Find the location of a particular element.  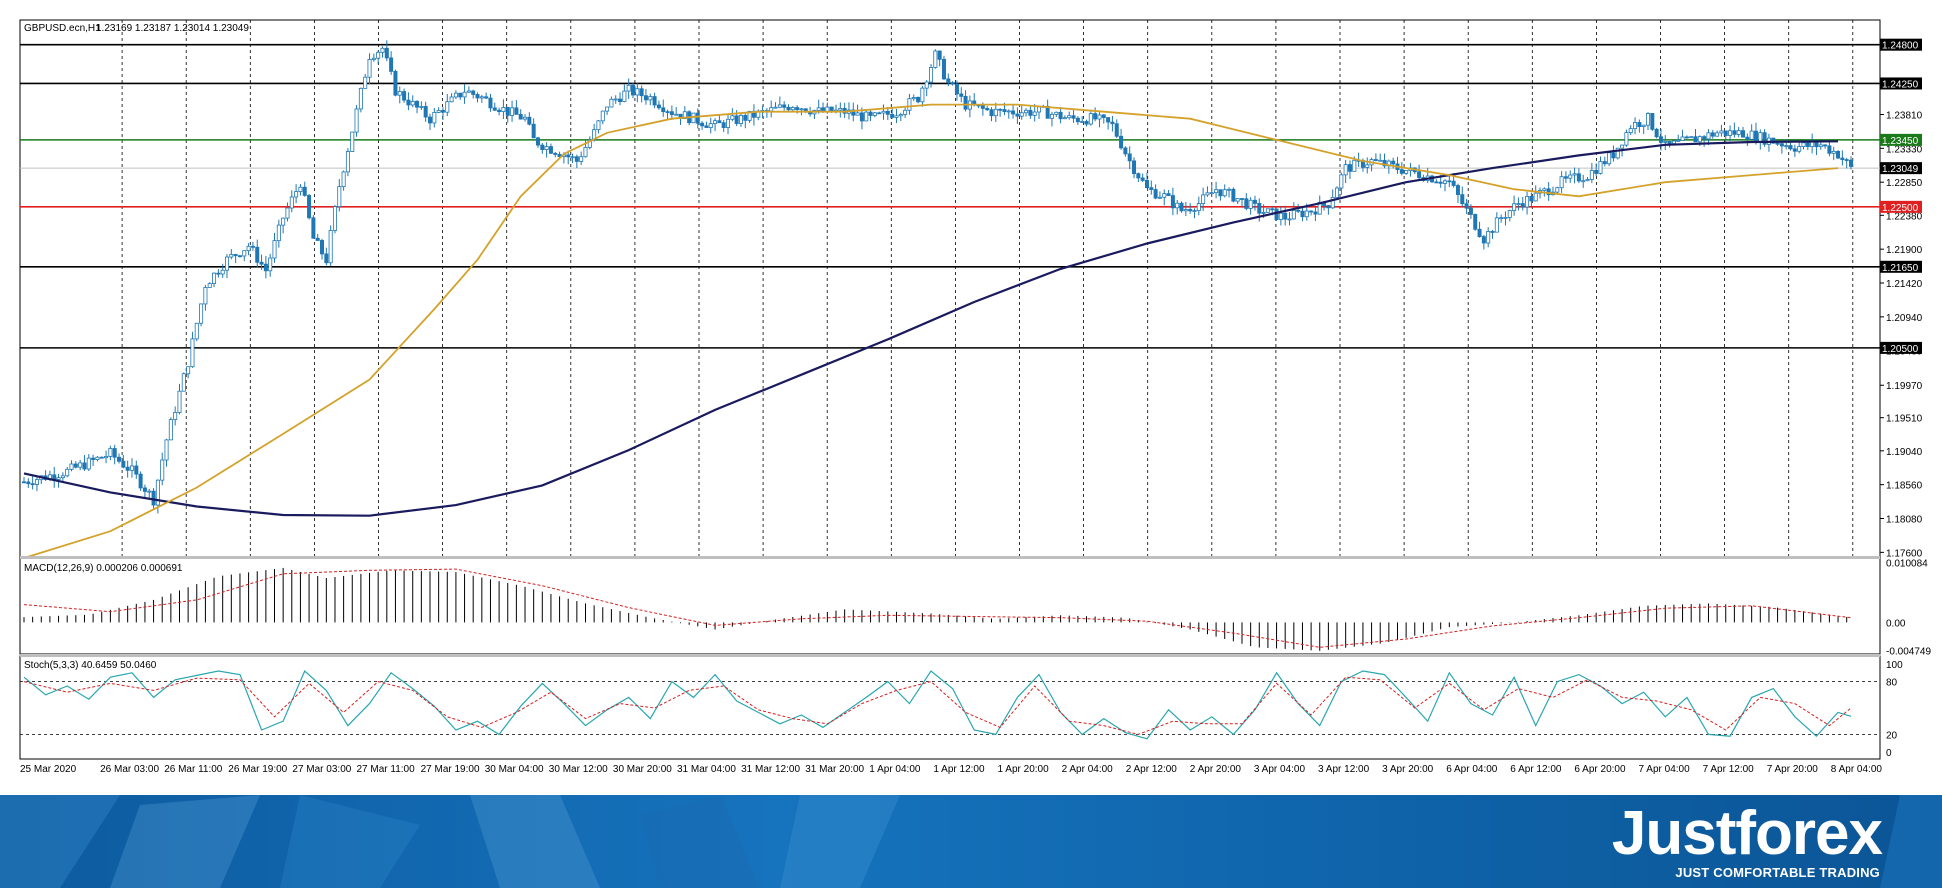

y-tick-label: 1.17600 is located at coordinates (1904, 553).